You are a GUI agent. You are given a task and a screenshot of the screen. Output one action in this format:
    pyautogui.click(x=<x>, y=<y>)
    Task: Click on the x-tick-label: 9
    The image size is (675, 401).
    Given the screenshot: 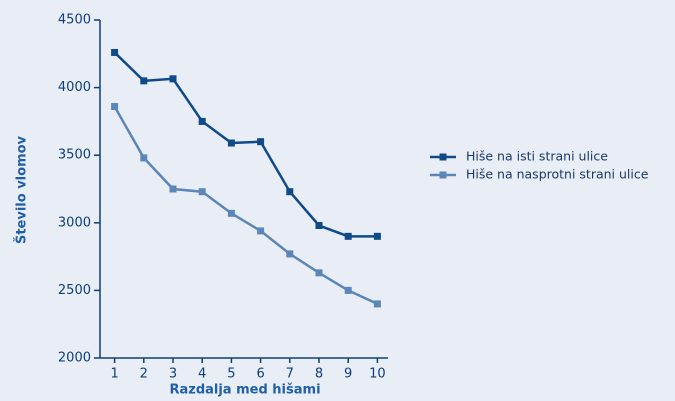 What is the action you would take?
    pyautogui.click(x=348, y=374)
    